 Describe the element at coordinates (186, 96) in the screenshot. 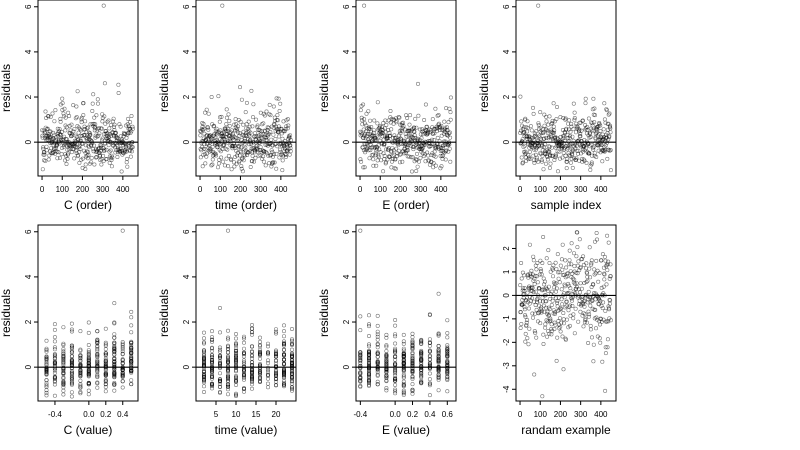

I see `y-tick-label: 2` at that location.